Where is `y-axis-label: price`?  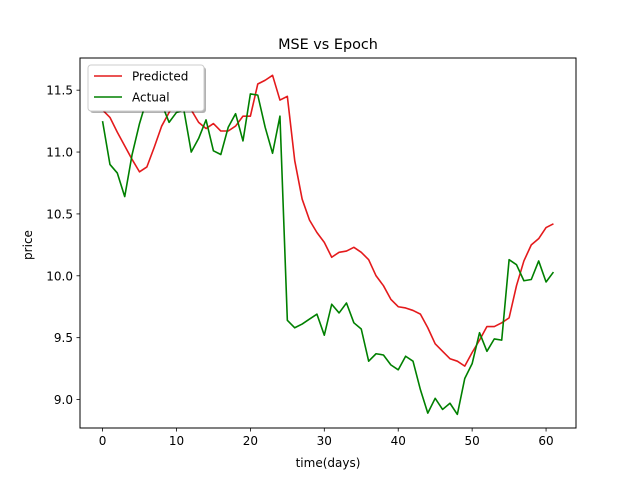
y-axis-label: price is located at coordinates (28, 245).